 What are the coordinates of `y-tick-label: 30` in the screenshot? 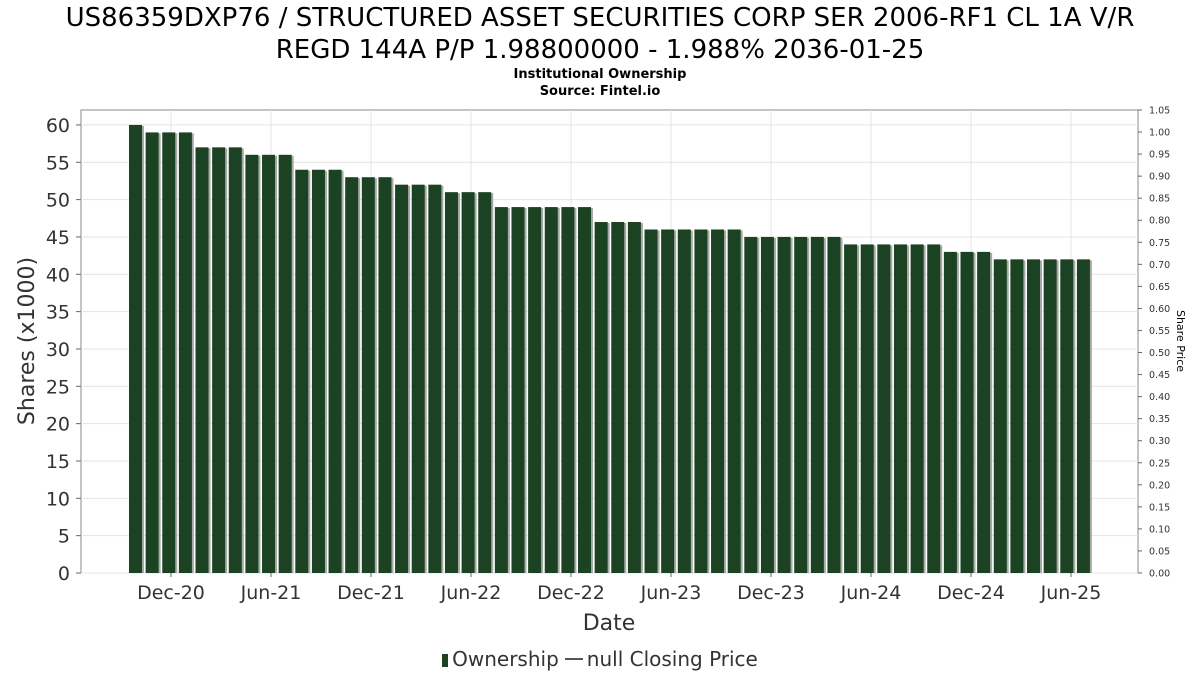 It's located at (58, 350).